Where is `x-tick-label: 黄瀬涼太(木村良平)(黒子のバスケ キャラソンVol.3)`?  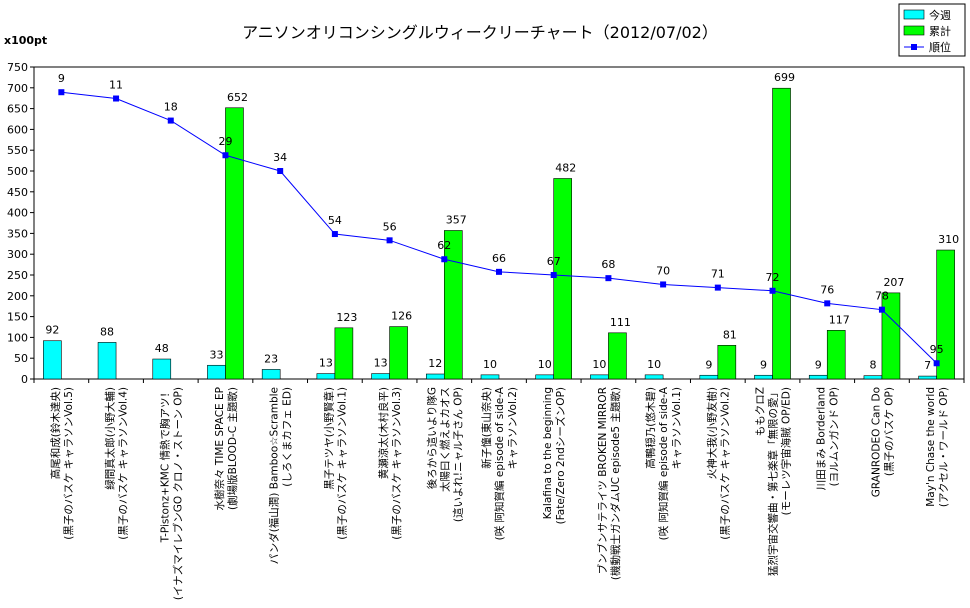 x-tick-label: 黄瀬涼太(木村良平)(黒子のバスケ キャラソンVol.3) is located at coordinates (390, 463).